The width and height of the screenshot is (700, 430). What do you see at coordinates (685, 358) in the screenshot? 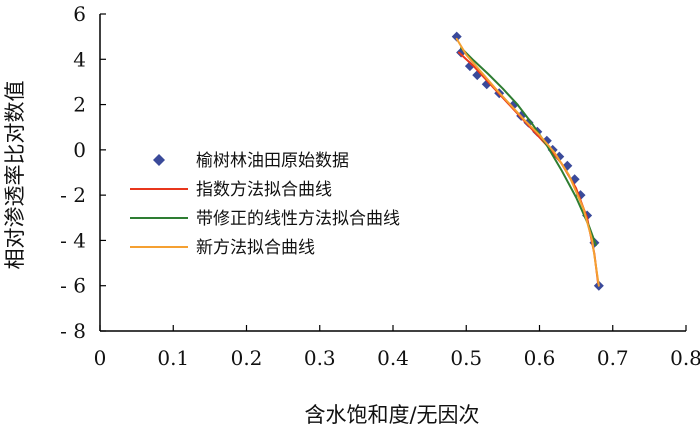
I see `x-tick-label: 0.8` at bounding box center [685, 358].